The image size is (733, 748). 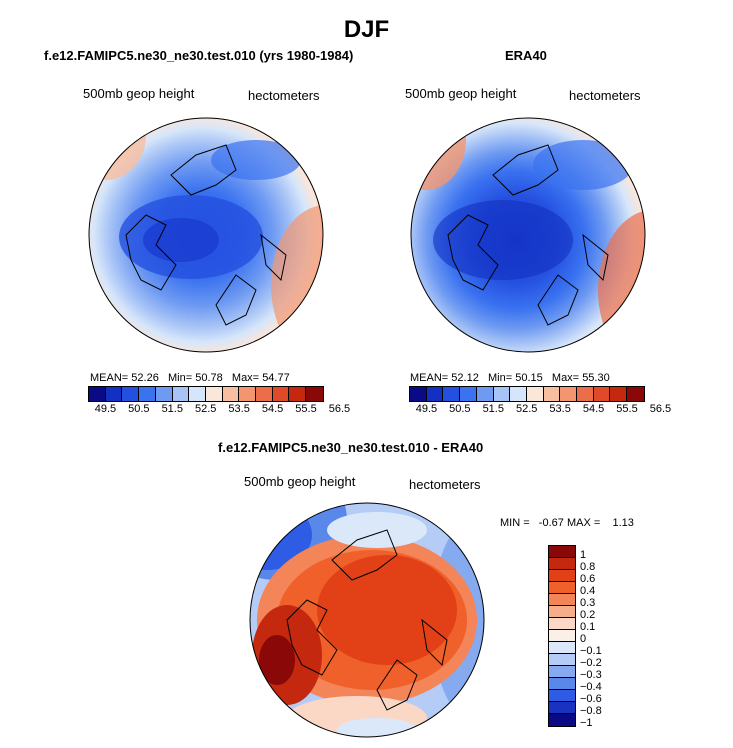 I want to click on colorbar-tick-label: 0.8, so click(x=588, y=567).